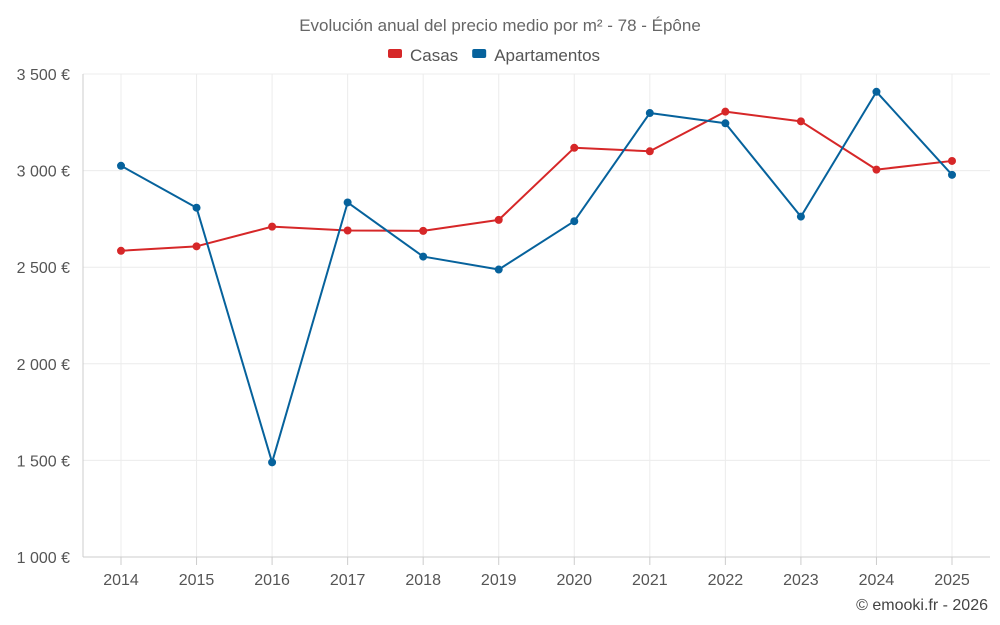 This screenshot has height=625, width=1000. What do you see at coordinates (395, 53) in the screenshot?
I see `legend-swatch-casas` at bounding box center [395, 53].